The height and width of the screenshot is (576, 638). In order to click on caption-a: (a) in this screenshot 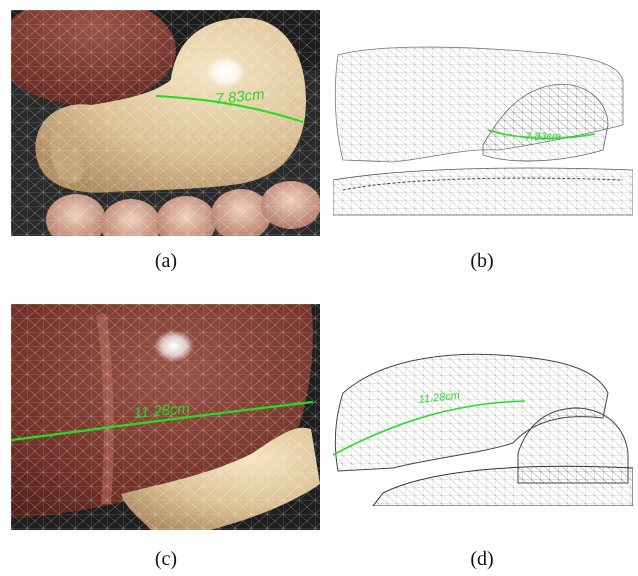, I will do `click(166, 261)`.